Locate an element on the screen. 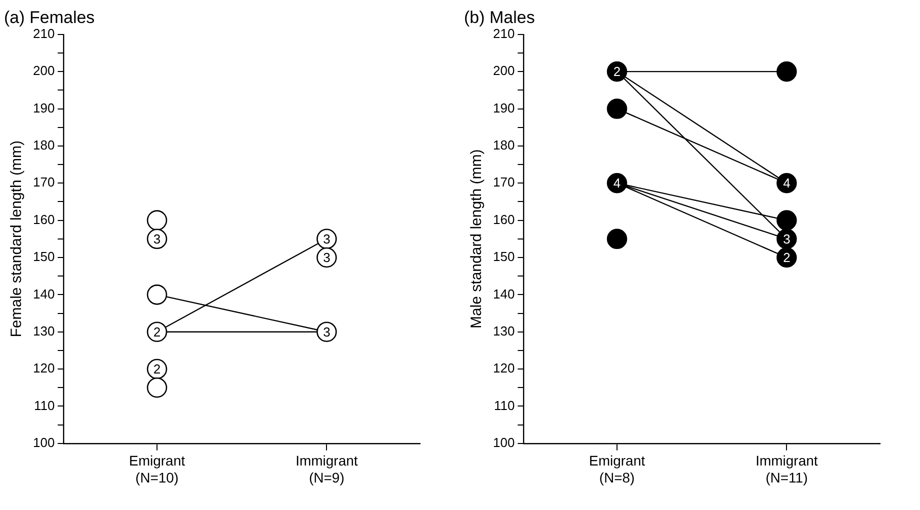 The image size is (920, 510). chart-title: (b) Males is located at coordinates (499, 17).